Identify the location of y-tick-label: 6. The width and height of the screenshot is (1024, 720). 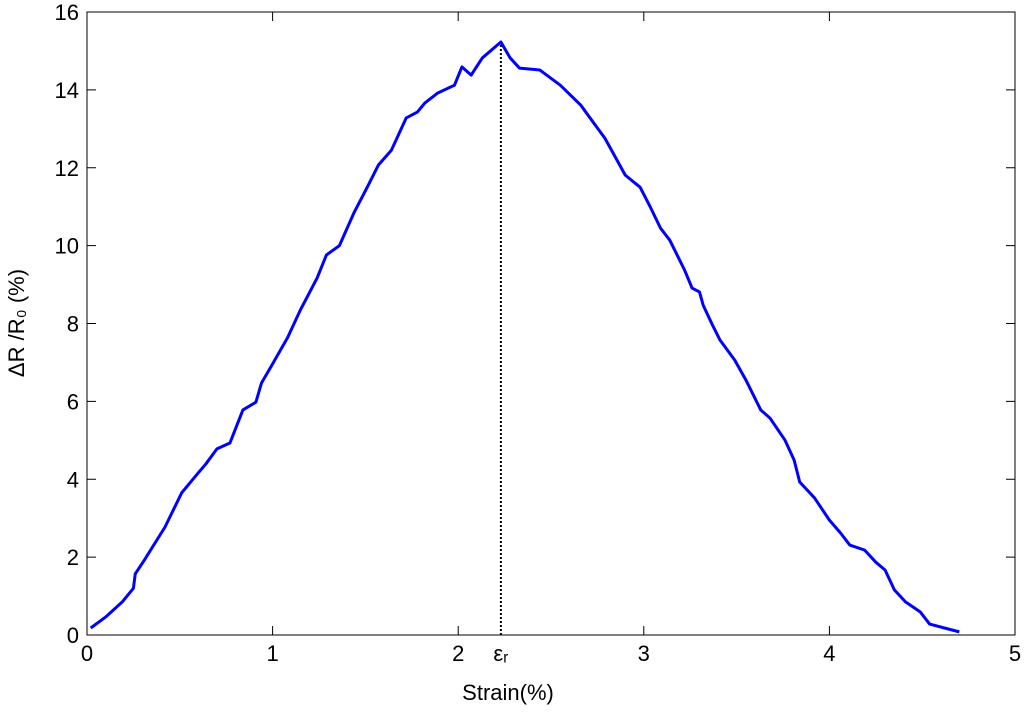
(73, 401).